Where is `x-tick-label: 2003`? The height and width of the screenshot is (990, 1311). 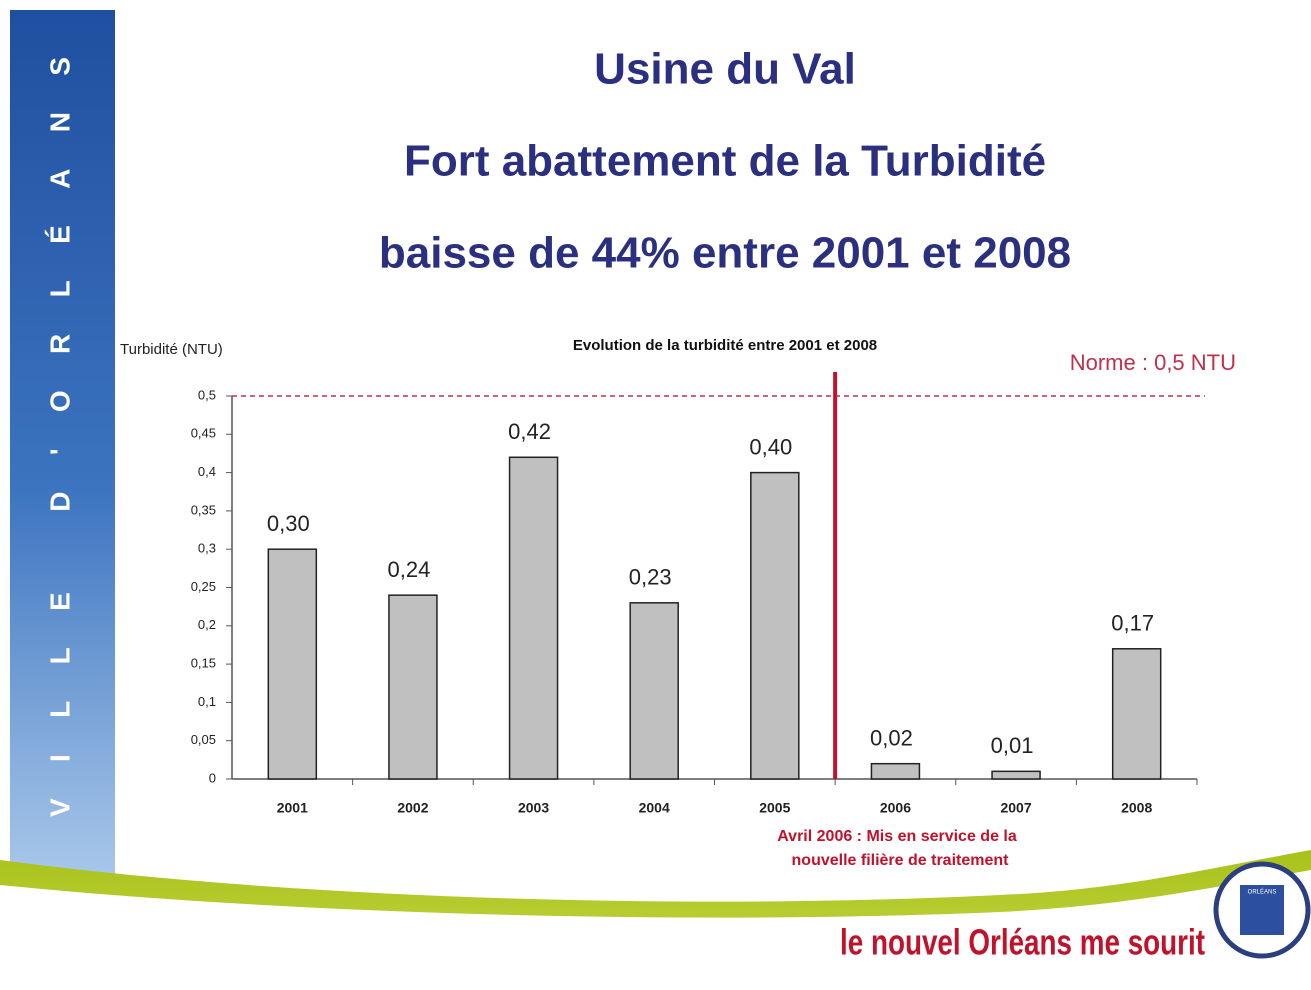 x-tick-label: 2003 is located at coordinates (533, 808).